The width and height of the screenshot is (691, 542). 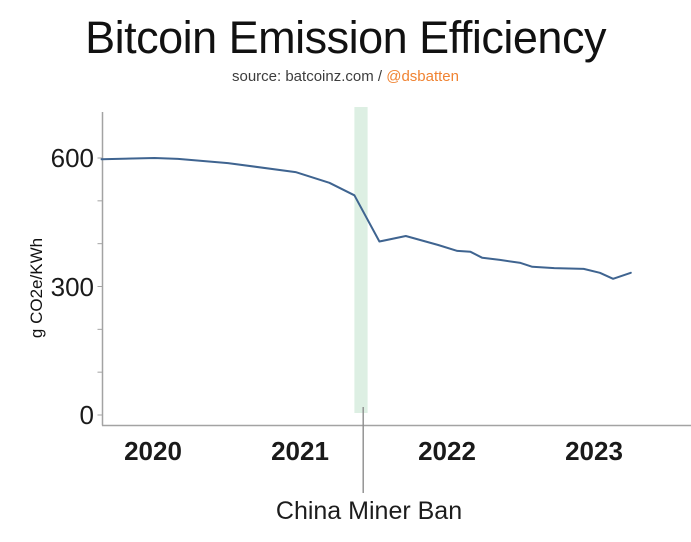 What do you see at coordinates (300, 451) in the screenshot?
I see `x-tick-label: 2021` at bounding box center [300, 451].